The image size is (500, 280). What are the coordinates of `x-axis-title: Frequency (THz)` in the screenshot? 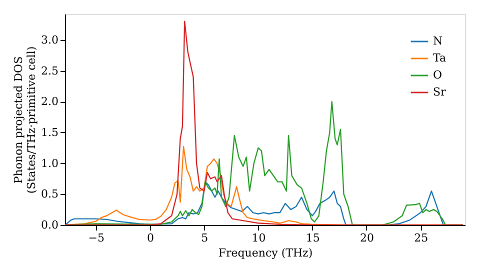 It's located at (265, 253).